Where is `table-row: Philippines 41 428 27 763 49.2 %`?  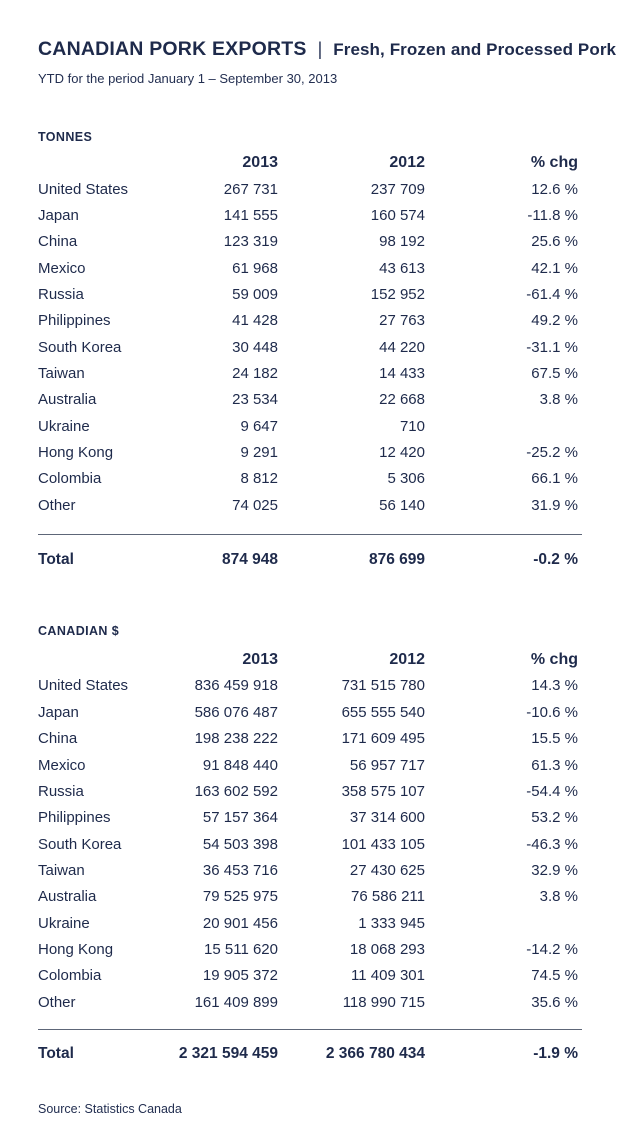
table-row: Philippines 41 428 27 763 49.2 % is located at coordinates (308, 321).